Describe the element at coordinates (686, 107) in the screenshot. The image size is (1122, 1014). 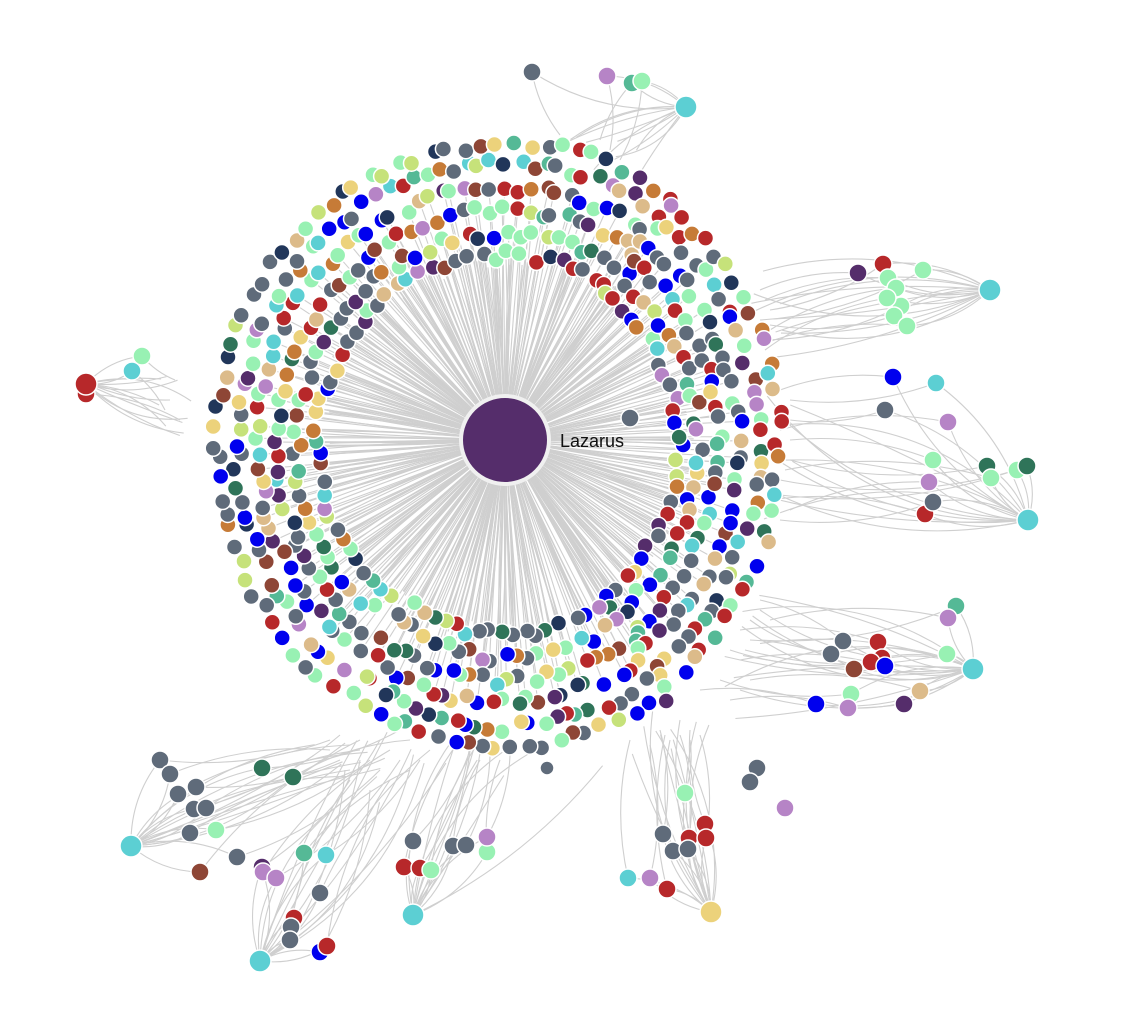
I see `cluster-hub-top` at that location.